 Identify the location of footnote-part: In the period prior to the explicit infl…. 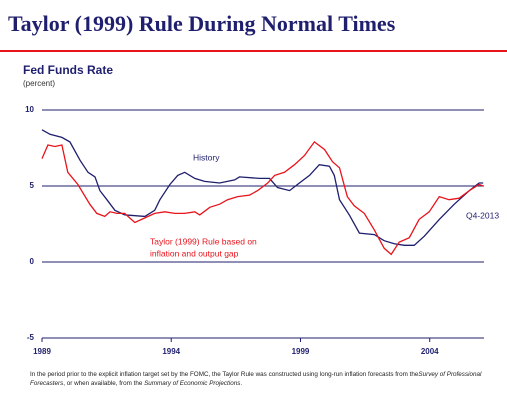
(224, 374).